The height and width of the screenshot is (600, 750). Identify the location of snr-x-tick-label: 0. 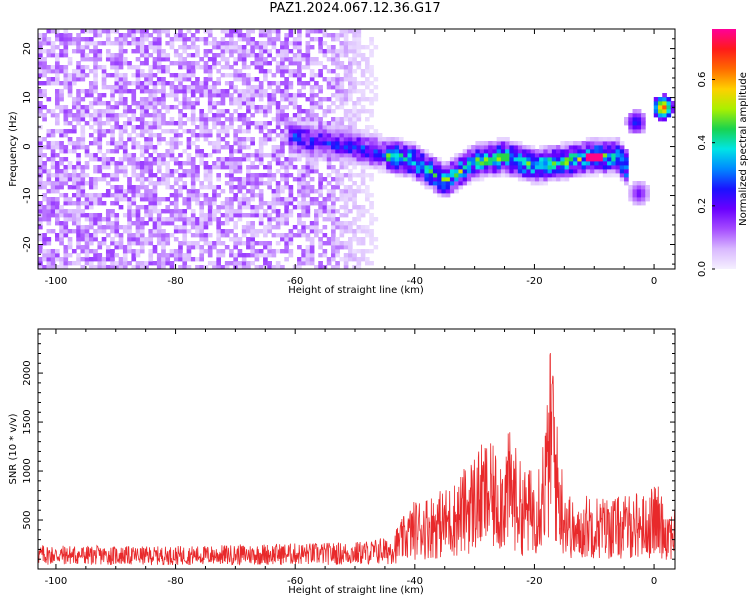
(654, 581).